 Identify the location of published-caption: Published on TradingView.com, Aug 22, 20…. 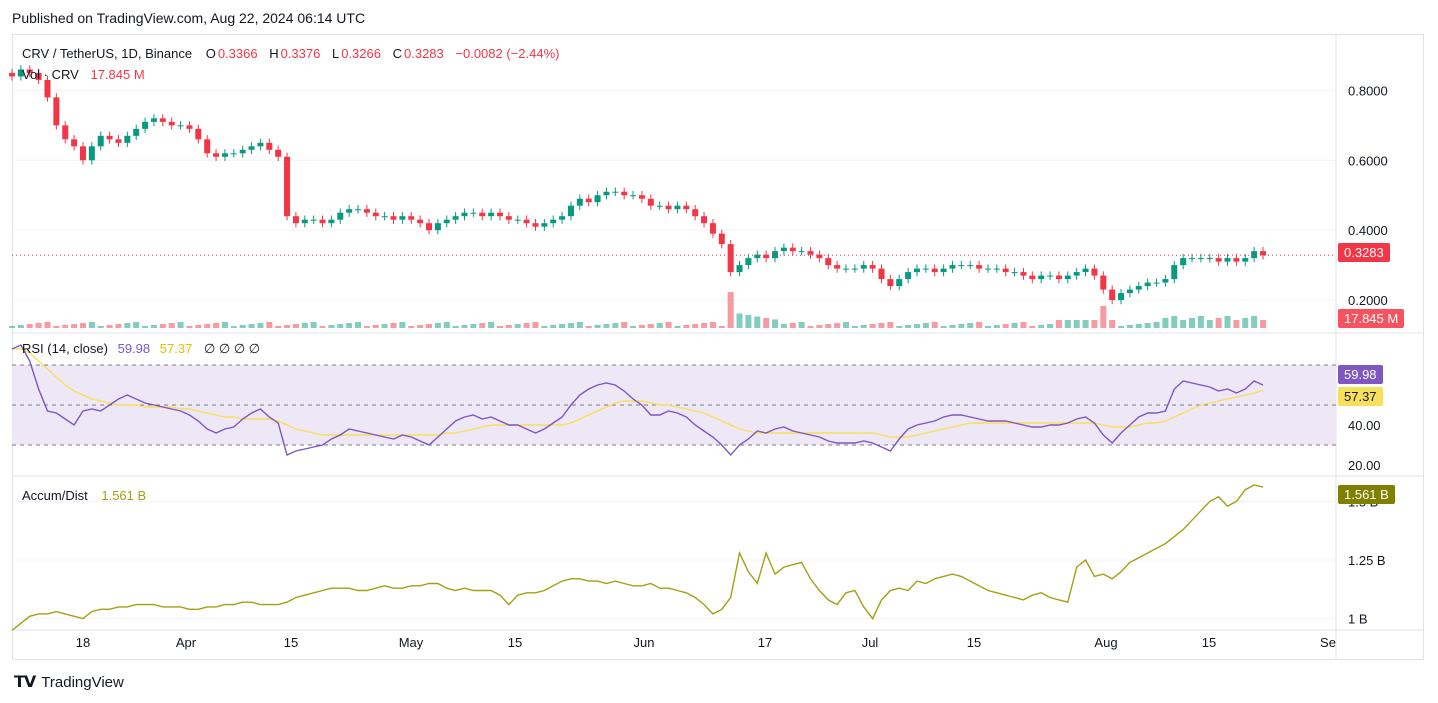
(189, 18).